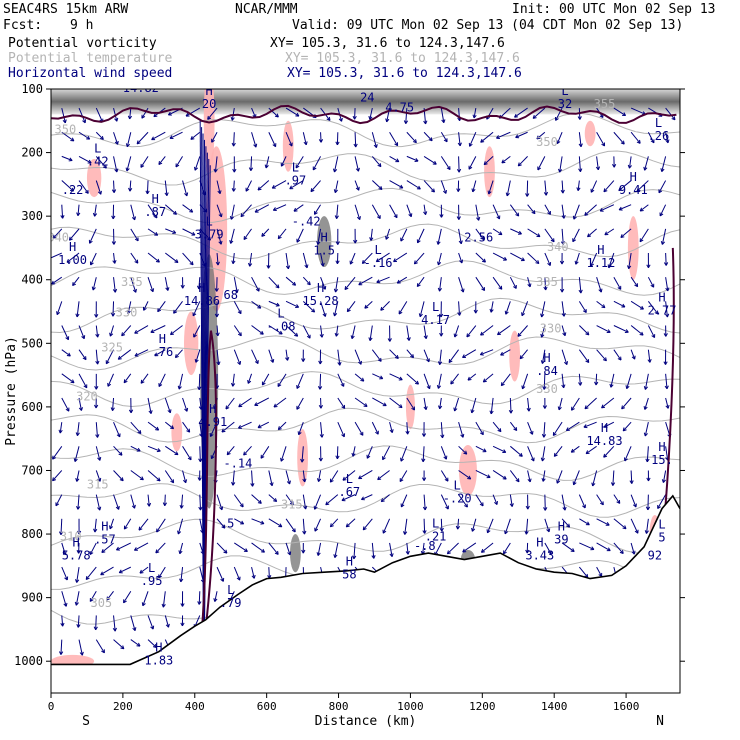  Describe the element at coordinates (209, 104) in the screenshot. I see `extremum-value: 20` at that location.